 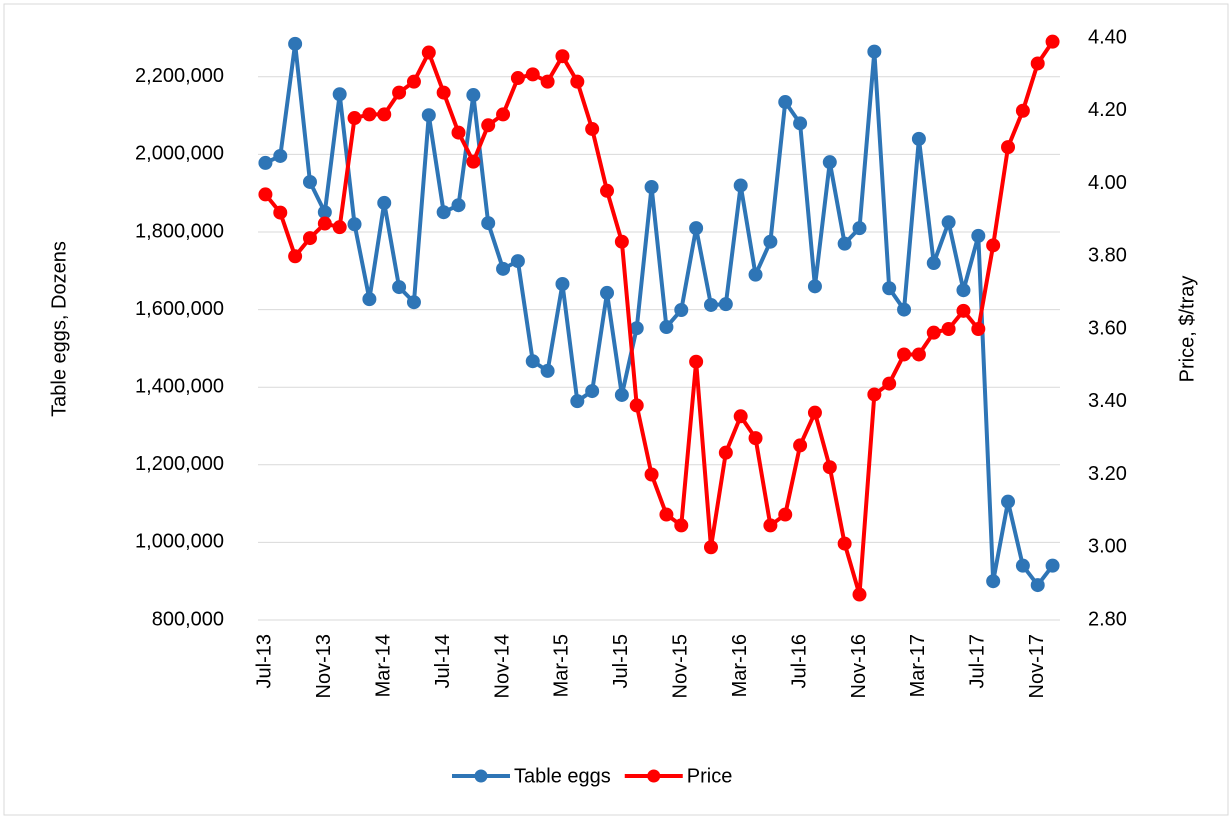 What do you see at coordinates (324, 666) in the screenshot?
I see `x-tick-label: Nov-13` at bounding box center [324, 666].